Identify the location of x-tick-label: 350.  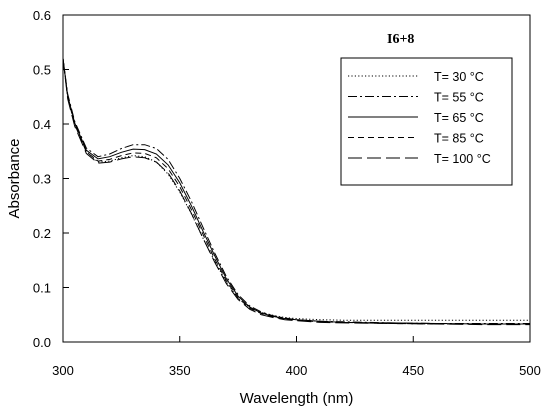
(180, 370).